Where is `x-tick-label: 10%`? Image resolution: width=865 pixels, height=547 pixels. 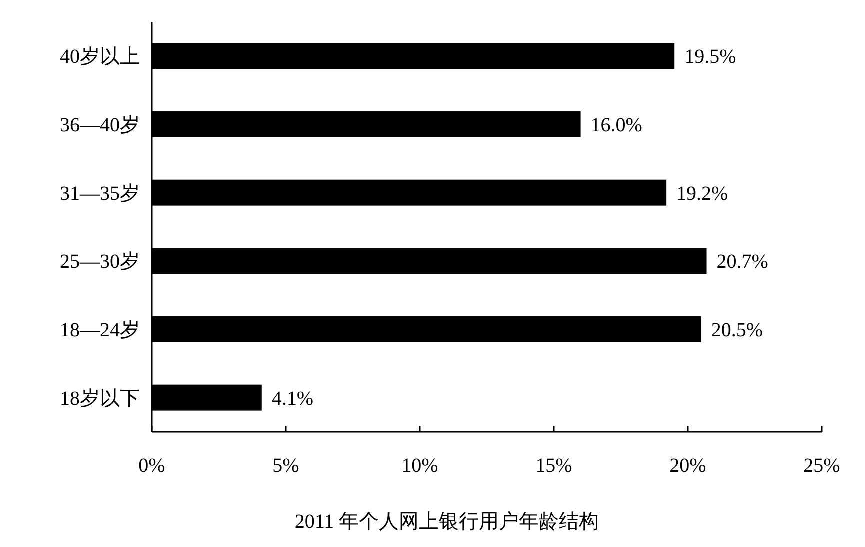
x-tick-label: 10% is located at coordinates (420, 466).